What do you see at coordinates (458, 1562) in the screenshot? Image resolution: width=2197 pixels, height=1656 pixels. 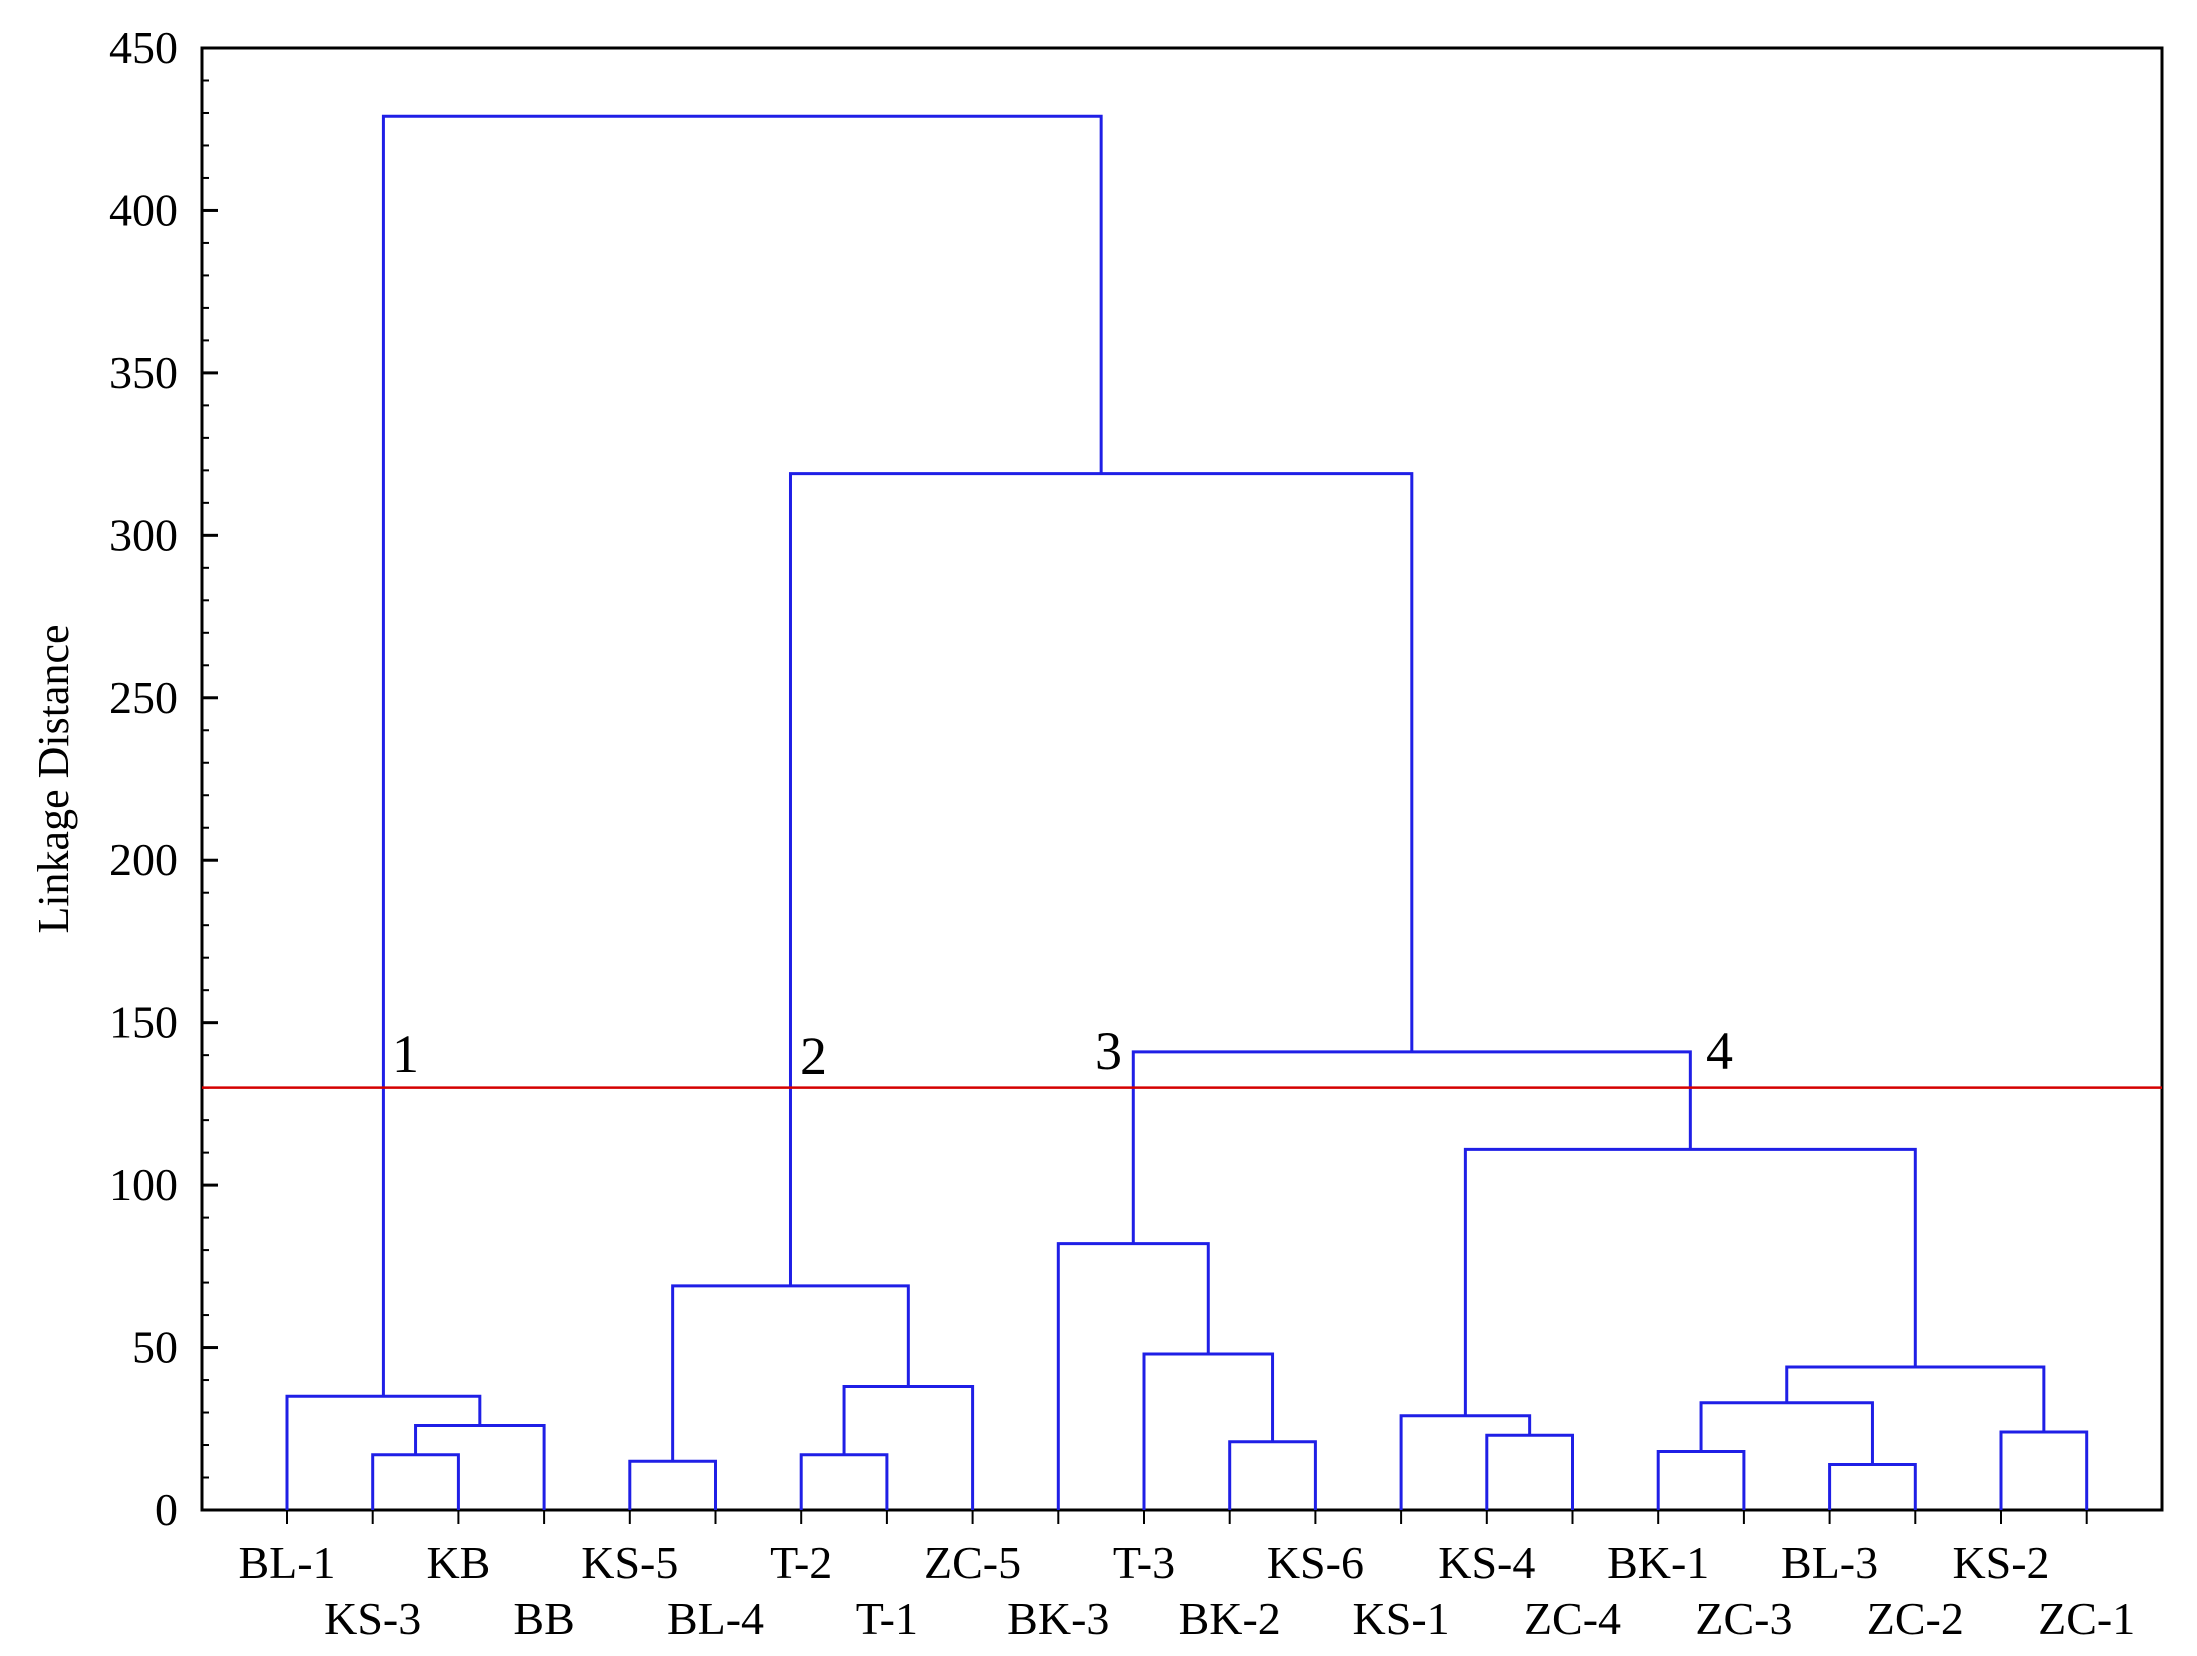 I see `leaf-label: KB` at bounding box center [458, 1562].